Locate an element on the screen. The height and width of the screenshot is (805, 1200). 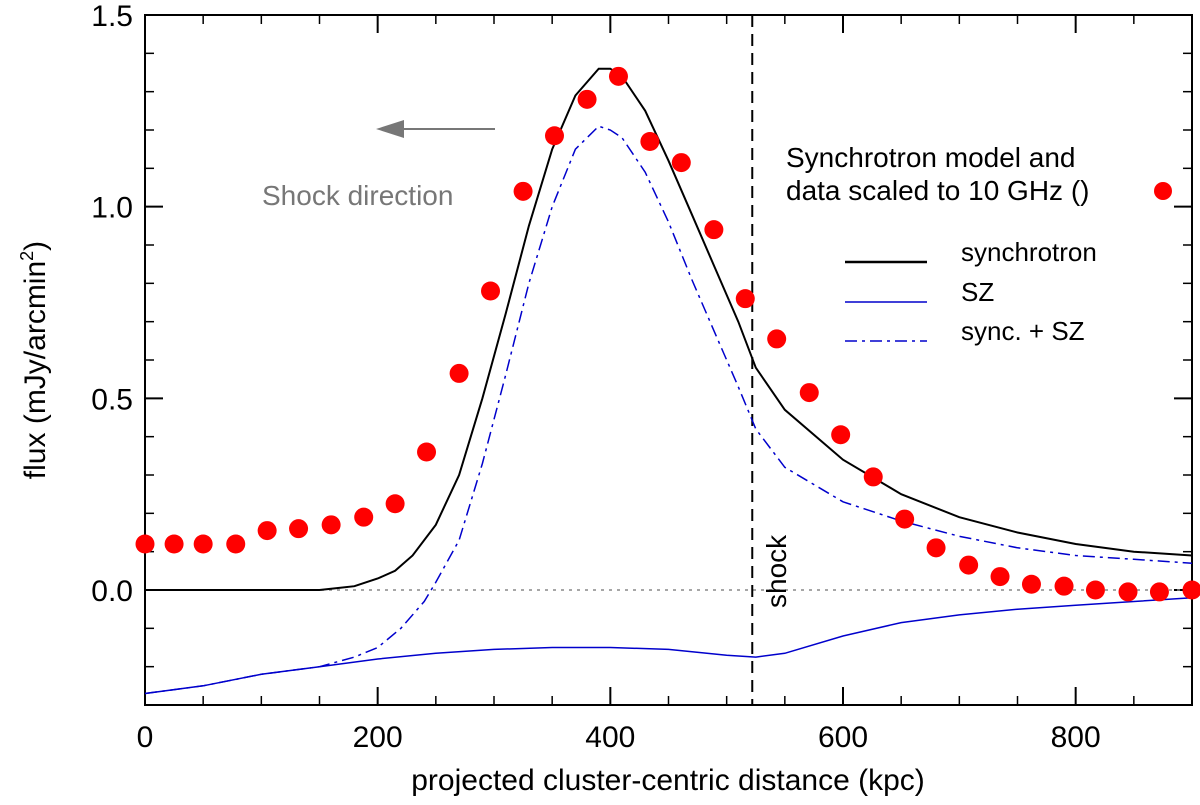
y-axis-title: flux (mJy/arcmin2) is located at coordinates (34, 360).